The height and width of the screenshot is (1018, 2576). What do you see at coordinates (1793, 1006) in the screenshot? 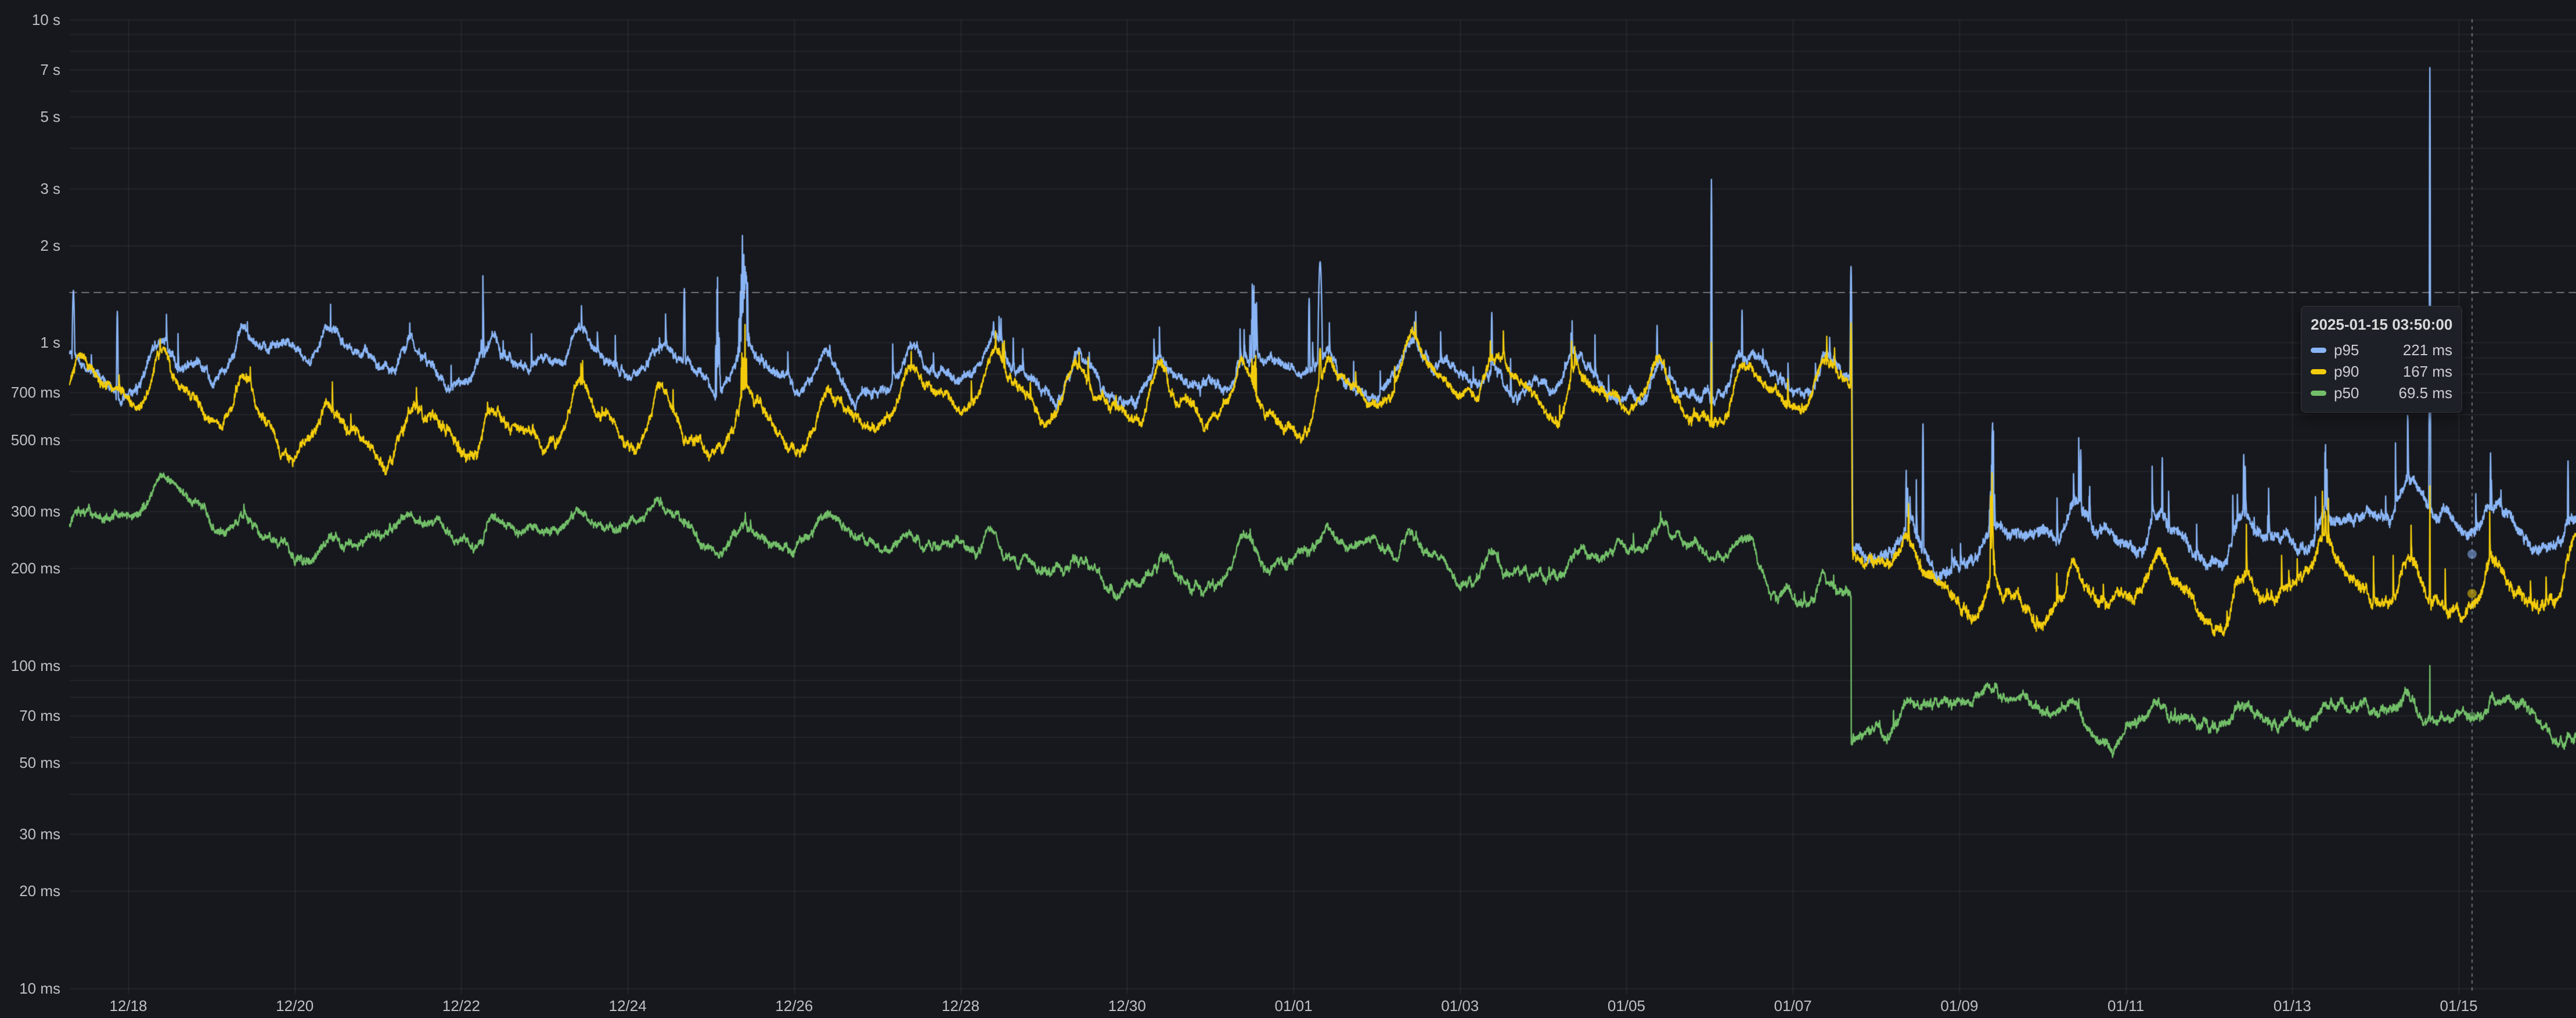
I see `x-axis-tick-label: 01/07` at bounding box center [1793, 1006].